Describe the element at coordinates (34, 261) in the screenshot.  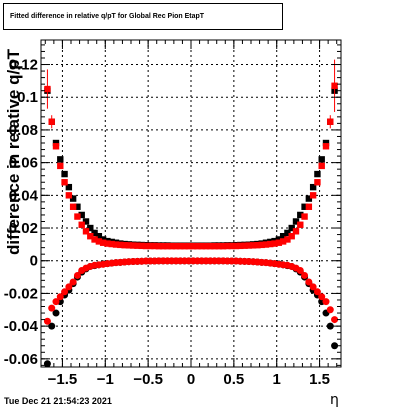
I see `y-tick-label: 0` at that location.